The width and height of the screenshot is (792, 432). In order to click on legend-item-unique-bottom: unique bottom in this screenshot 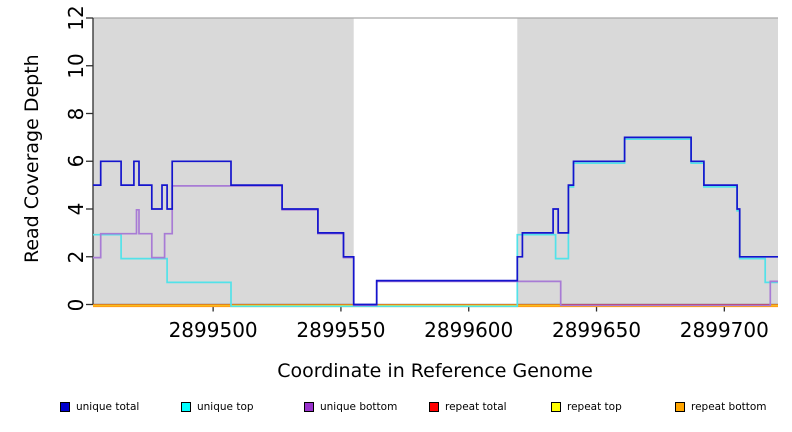, I will do `click(350, 407)`.